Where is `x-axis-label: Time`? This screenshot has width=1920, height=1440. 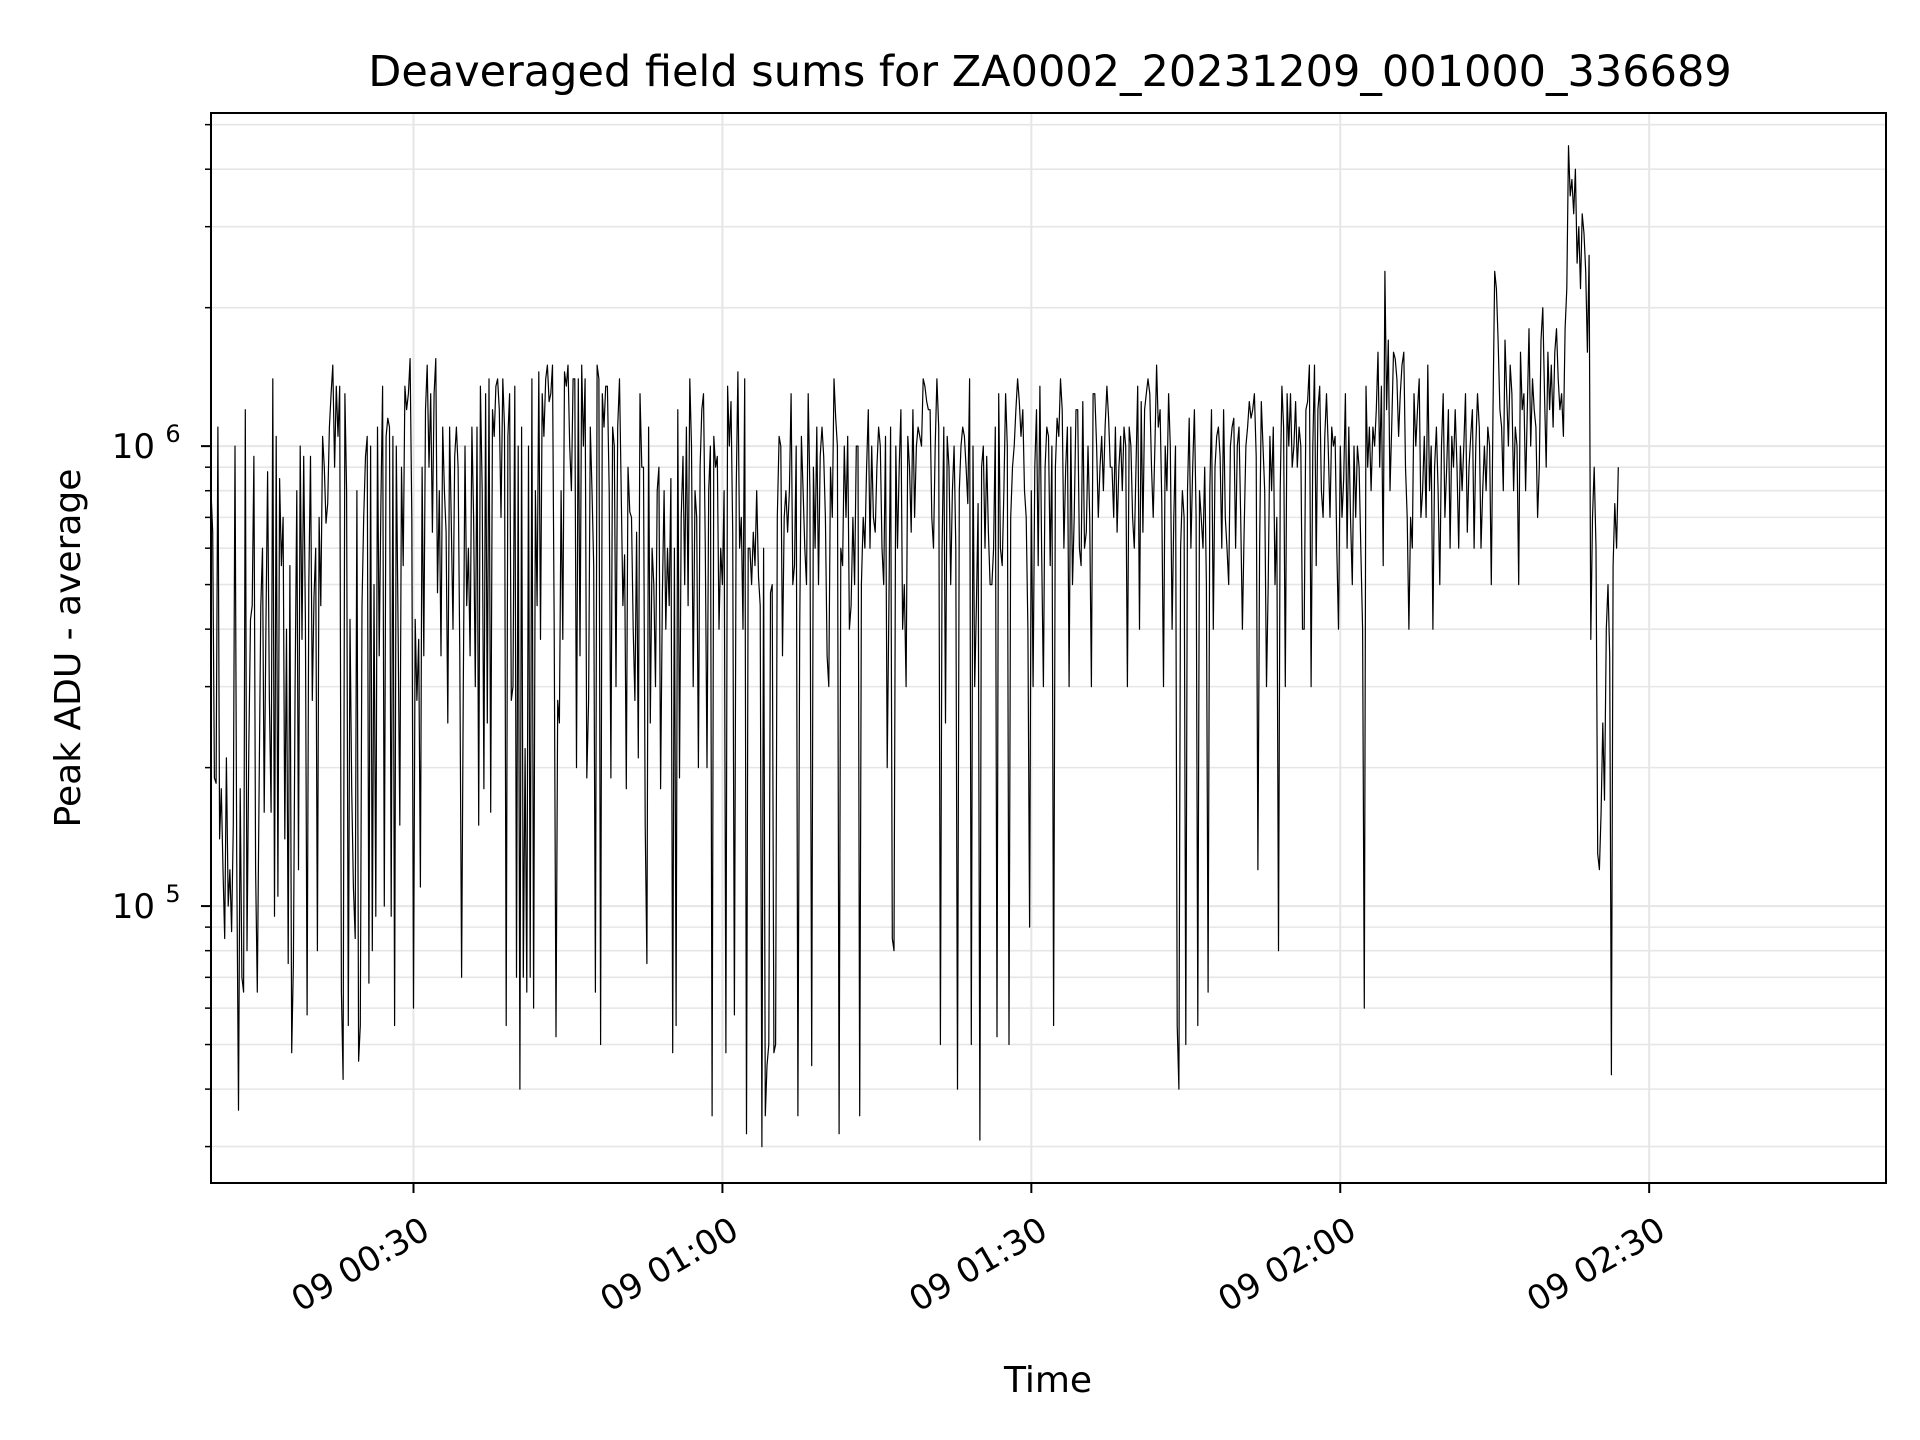
x-axis-label: Time is located at coordinates (1047, 1380).